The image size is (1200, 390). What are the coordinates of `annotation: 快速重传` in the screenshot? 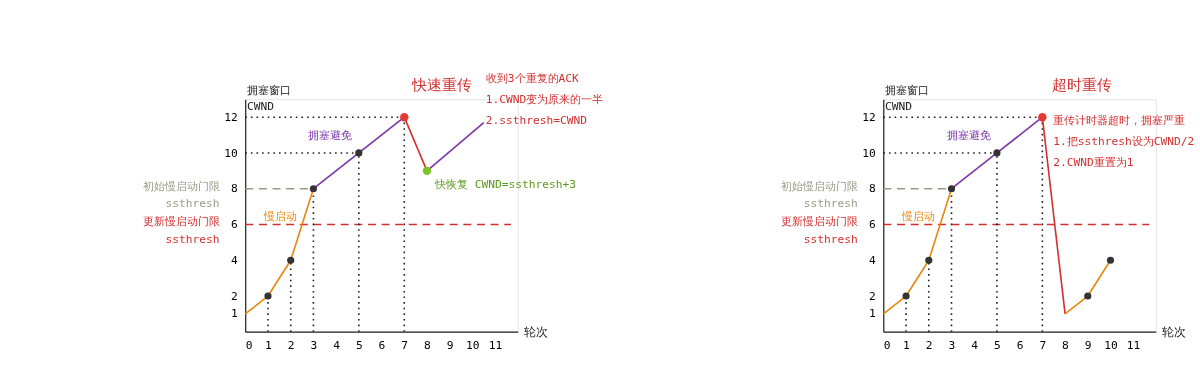 It's located at (442, 84).